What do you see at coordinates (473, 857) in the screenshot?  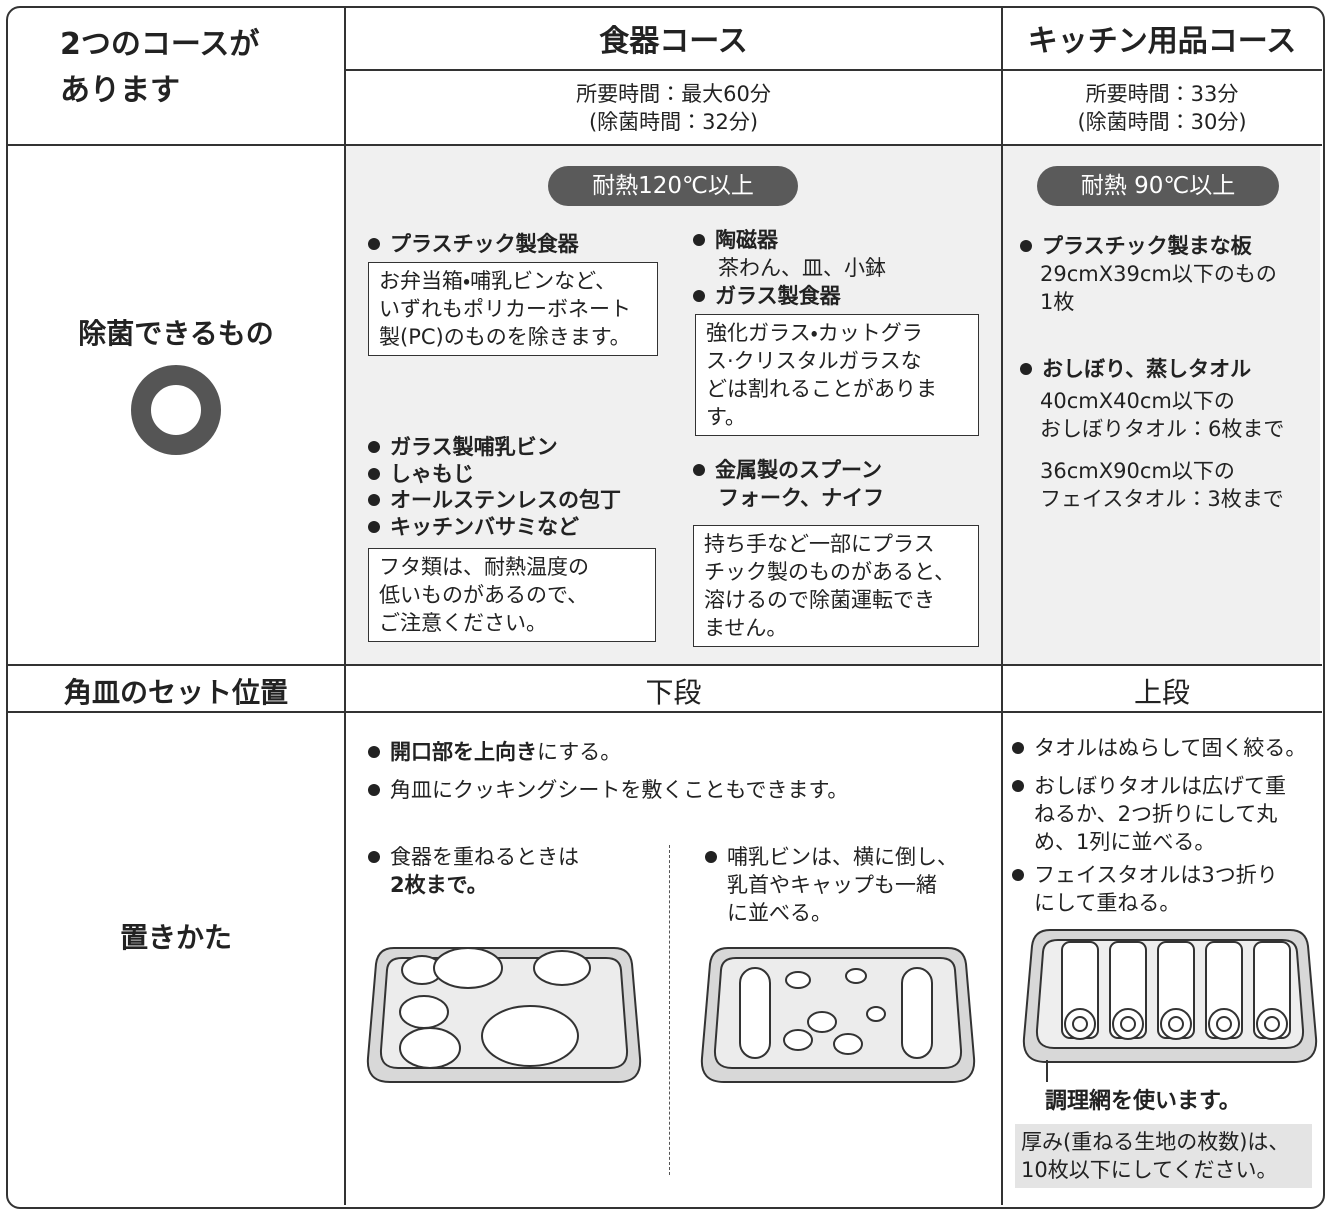 I see `shape: 食器を重ねるときは` at bounding box center [473, 857].